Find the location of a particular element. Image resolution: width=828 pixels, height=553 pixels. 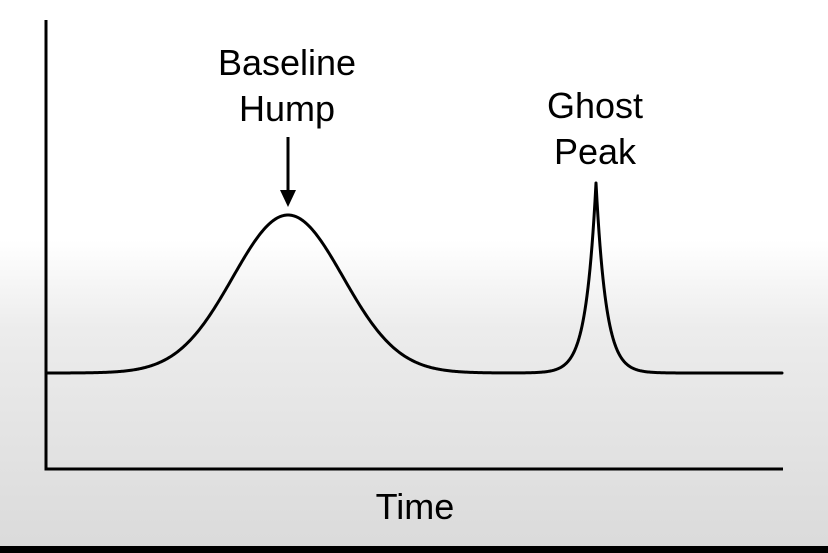

peak-label-line1: Ghost is located at coordinates (595, 105).